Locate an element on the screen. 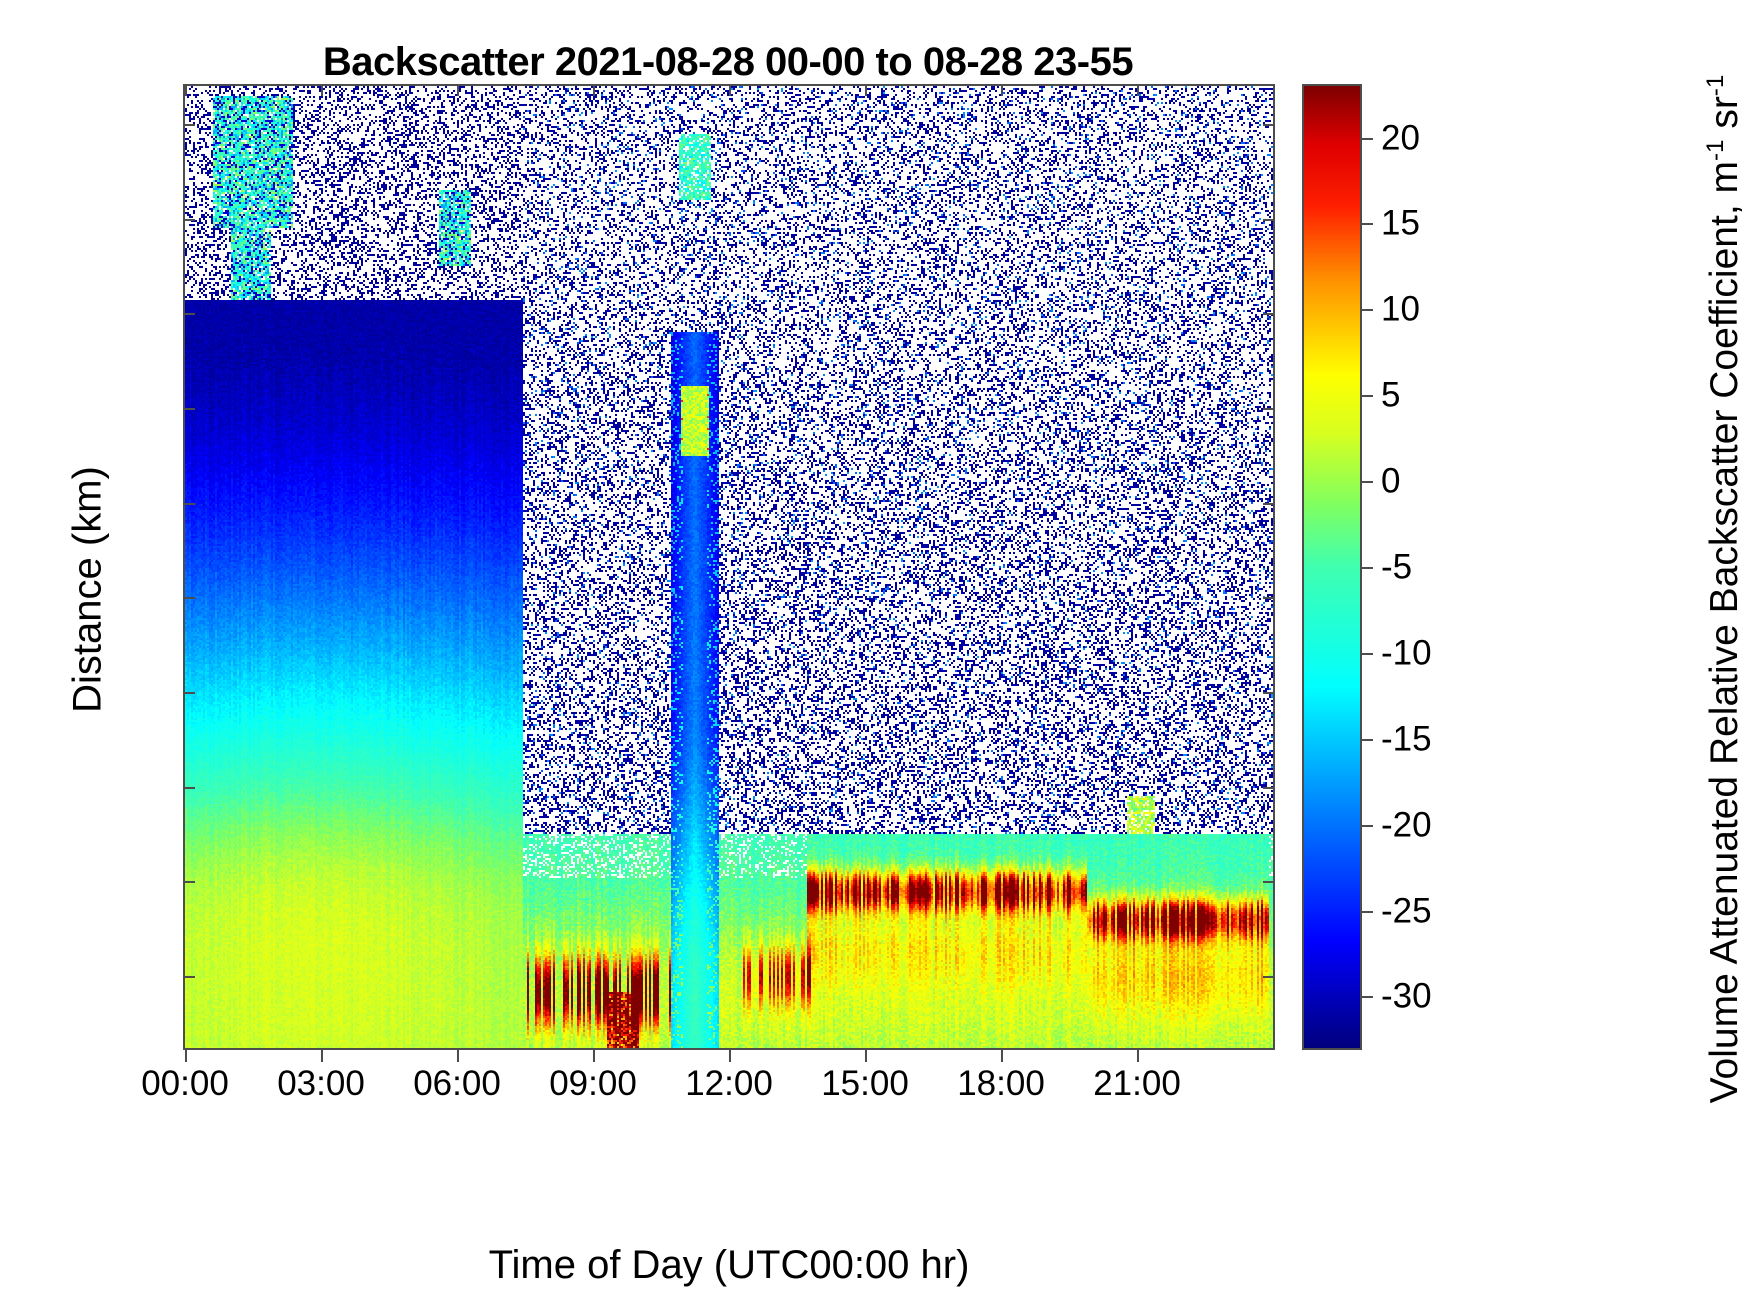  x-tick-label: 12:00 is located at coordinates (729, 1083).